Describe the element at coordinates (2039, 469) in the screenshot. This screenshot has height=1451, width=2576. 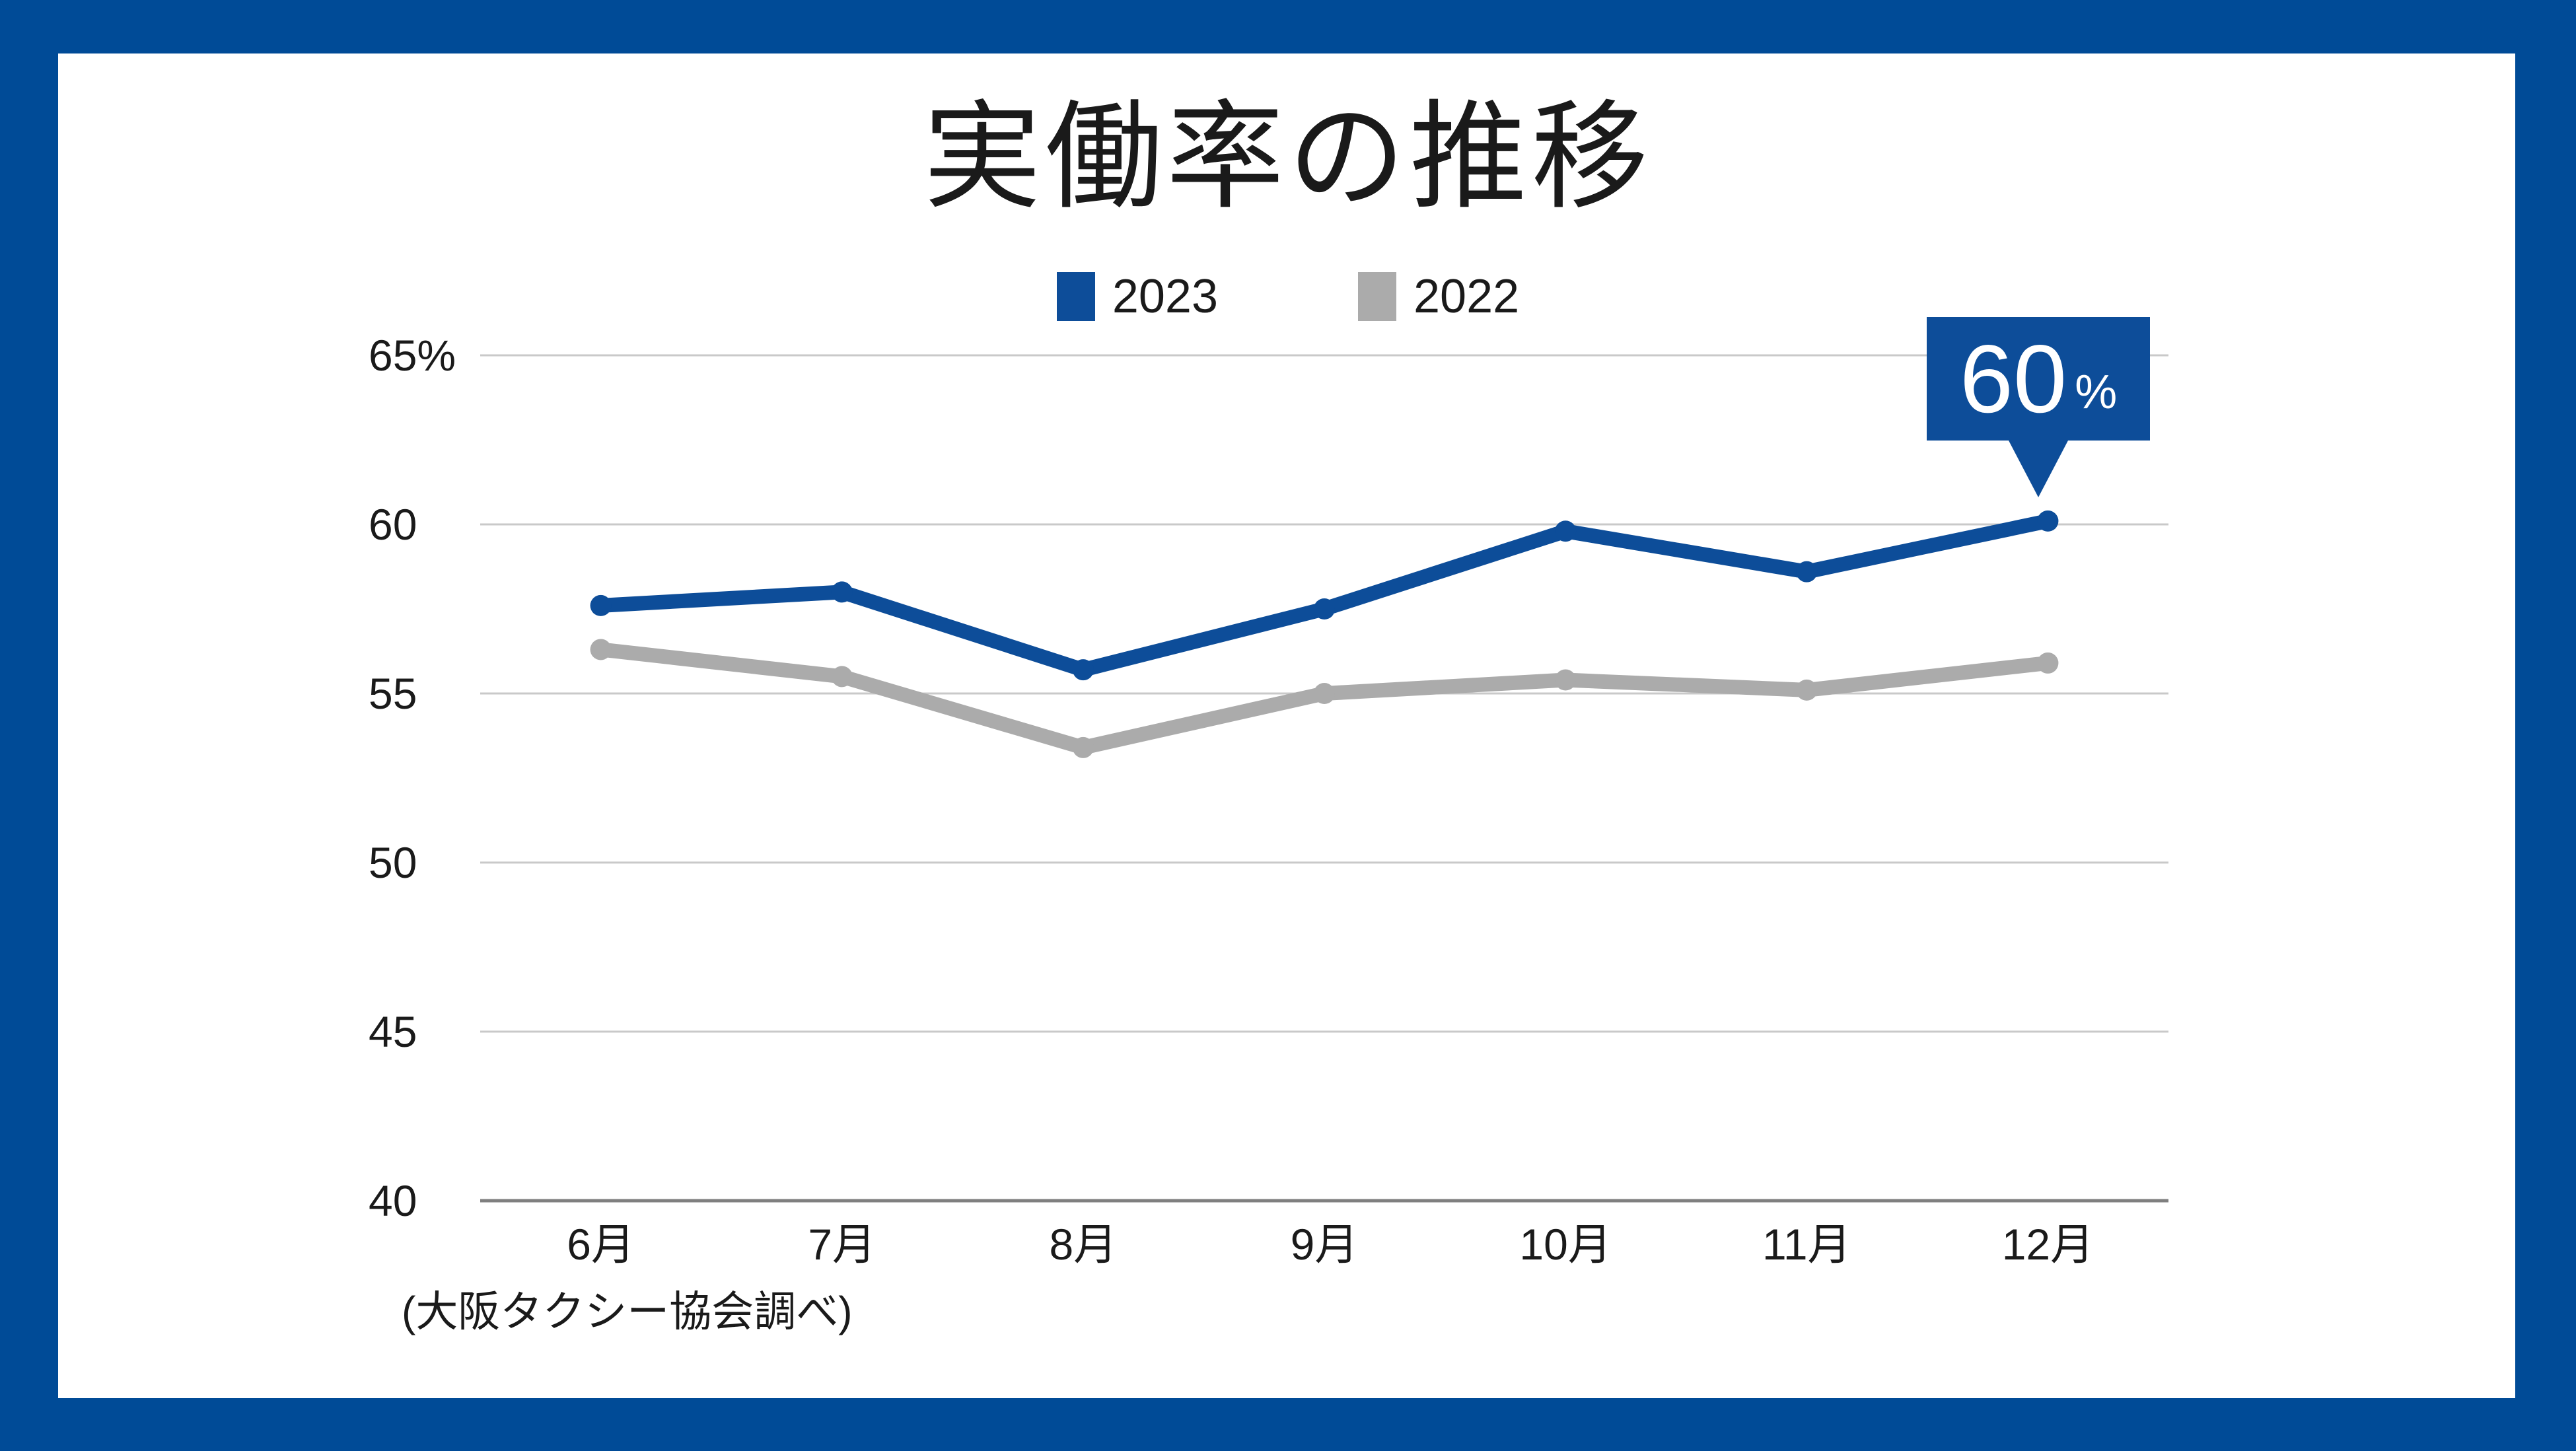
I see `callout-pointer` at that location.